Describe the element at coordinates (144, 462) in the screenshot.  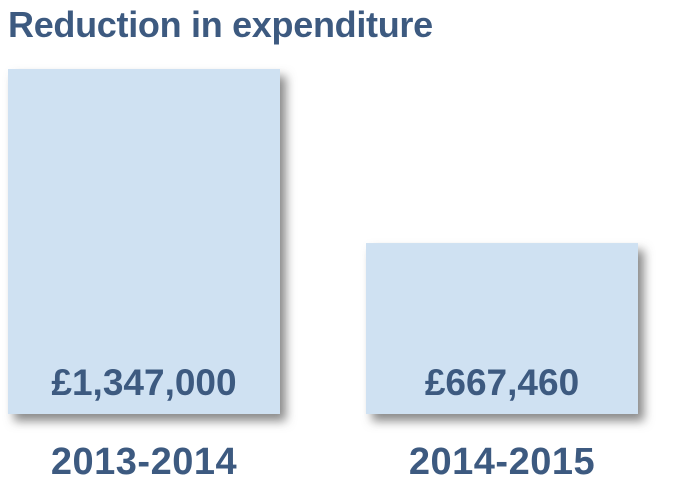
I see `category-label: 2013-2014` at that location.